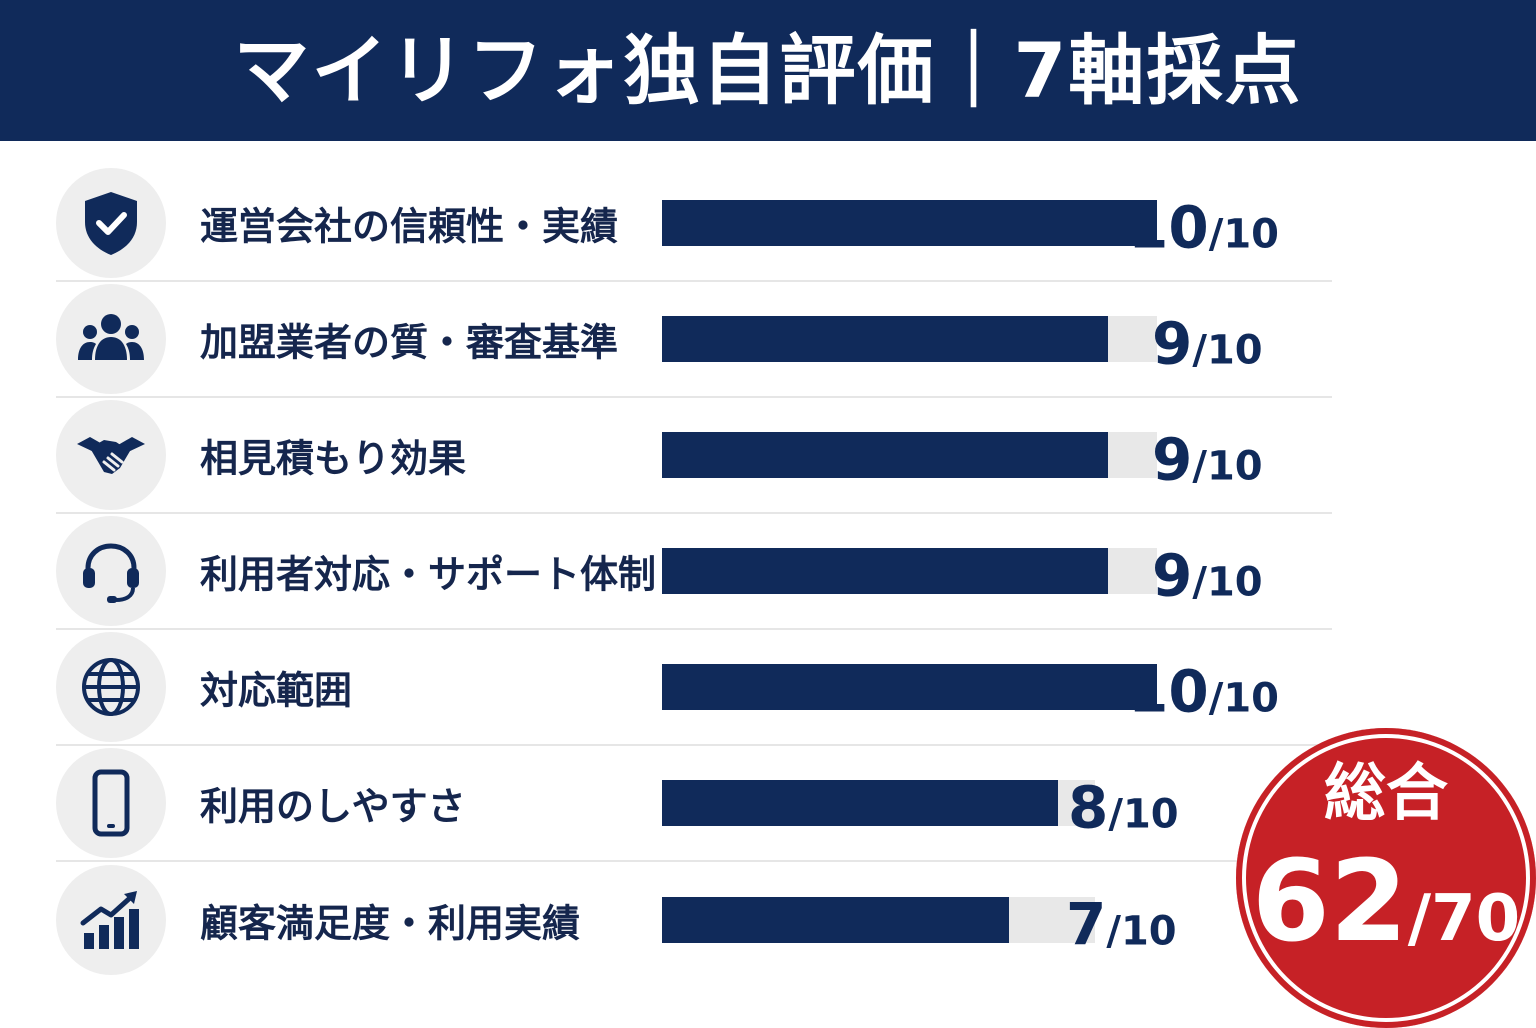 The image size is (1536, 1028). I want to click on handshake-icon, so click(111, 455).